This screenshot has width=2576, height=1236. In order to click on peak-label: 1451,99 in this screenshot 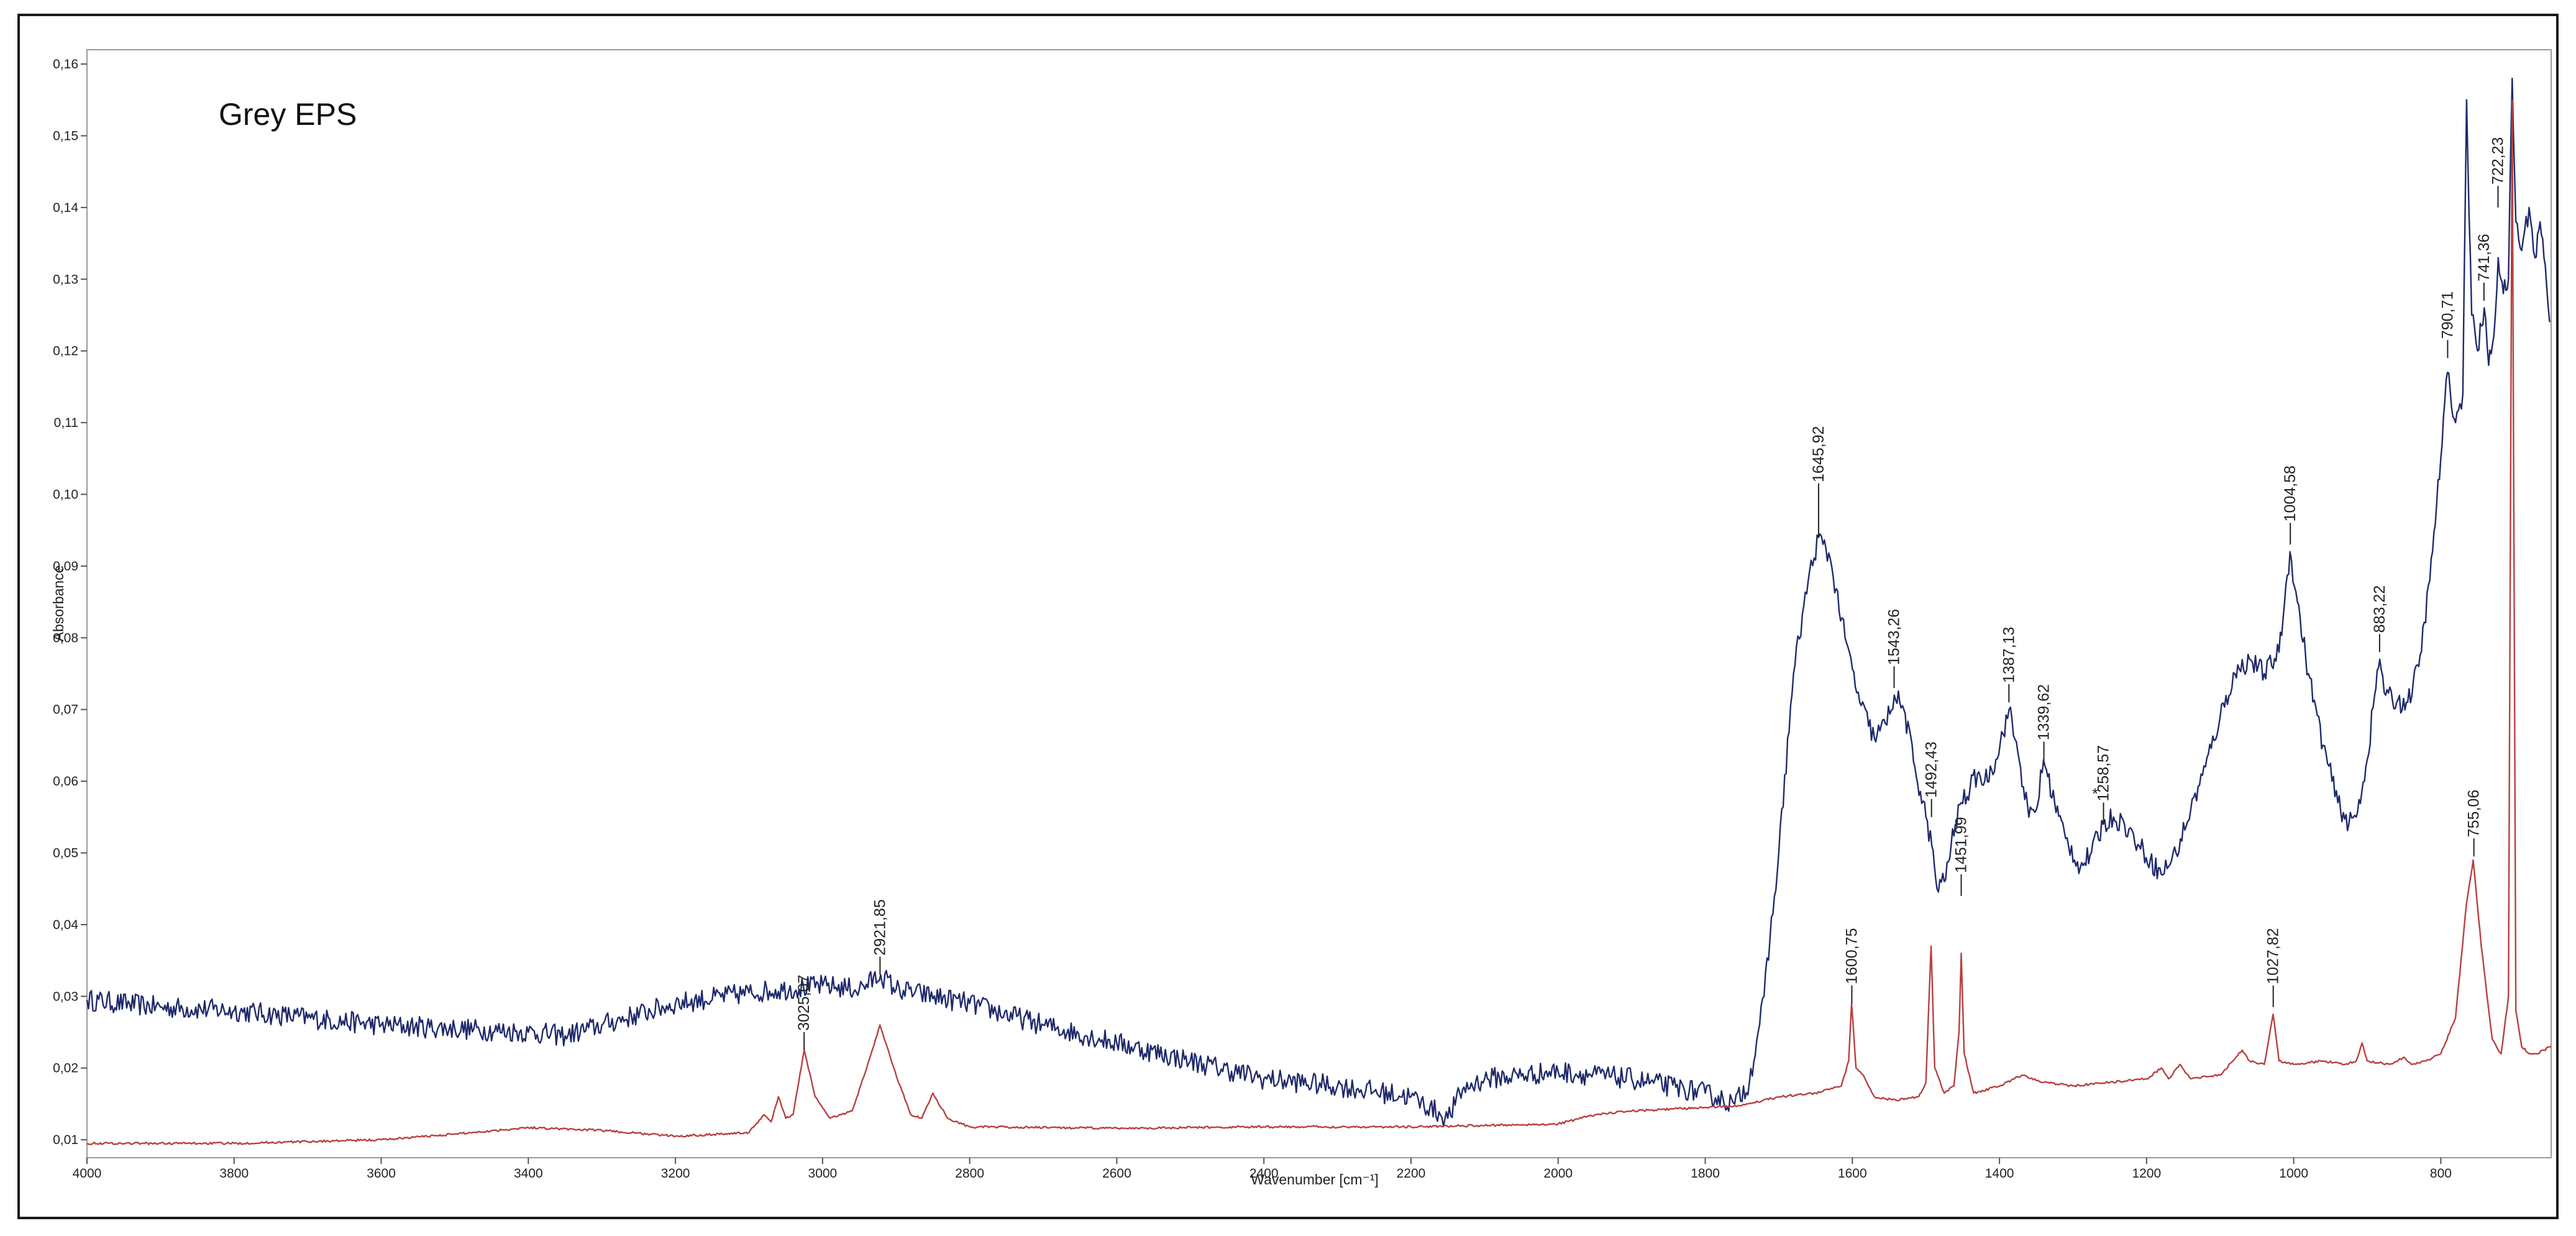, I will do `click(1961, 845)`.